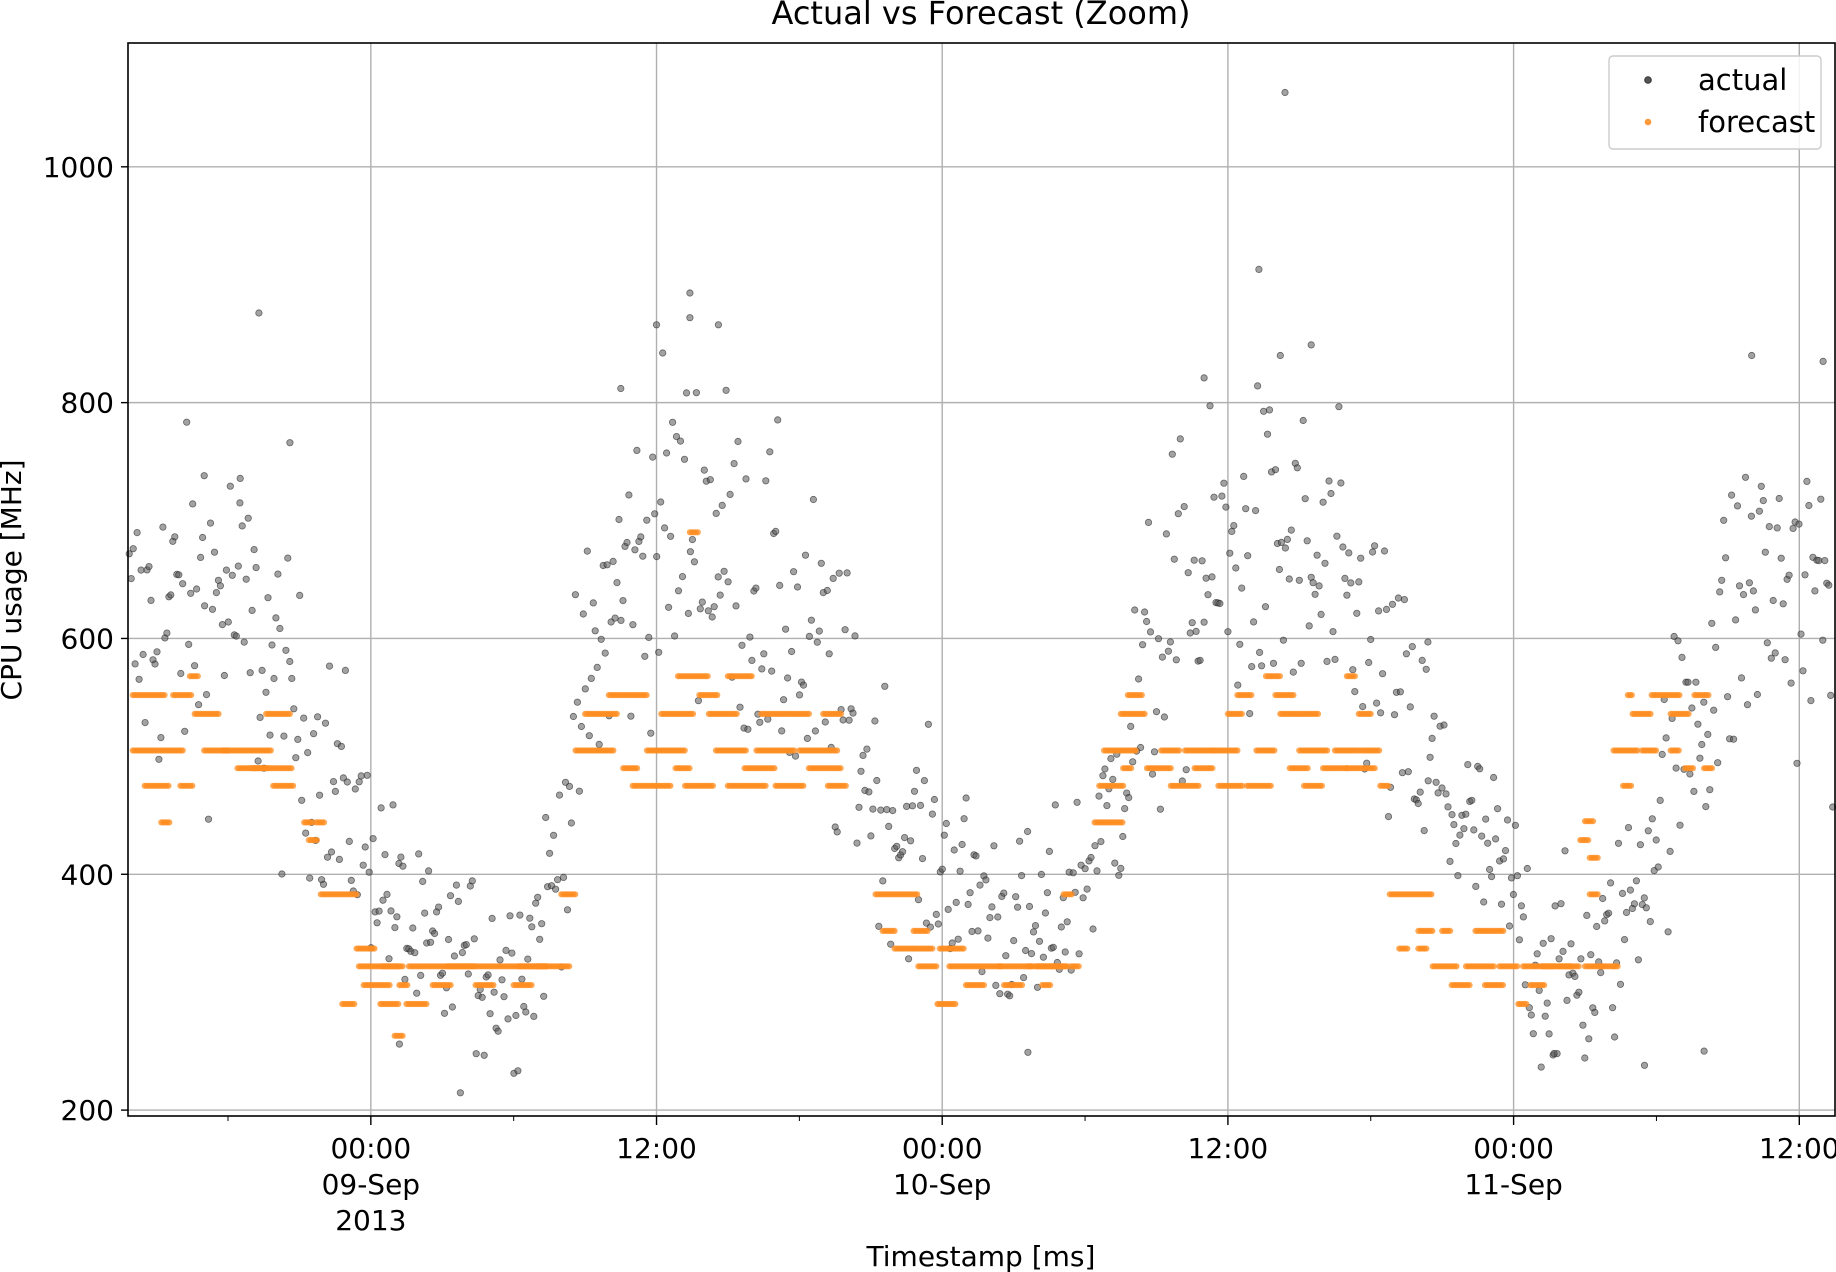  Describe the element at coordinates (942, 1148) in the screenshot. I see `x-tick-label: 00:00` at that location.